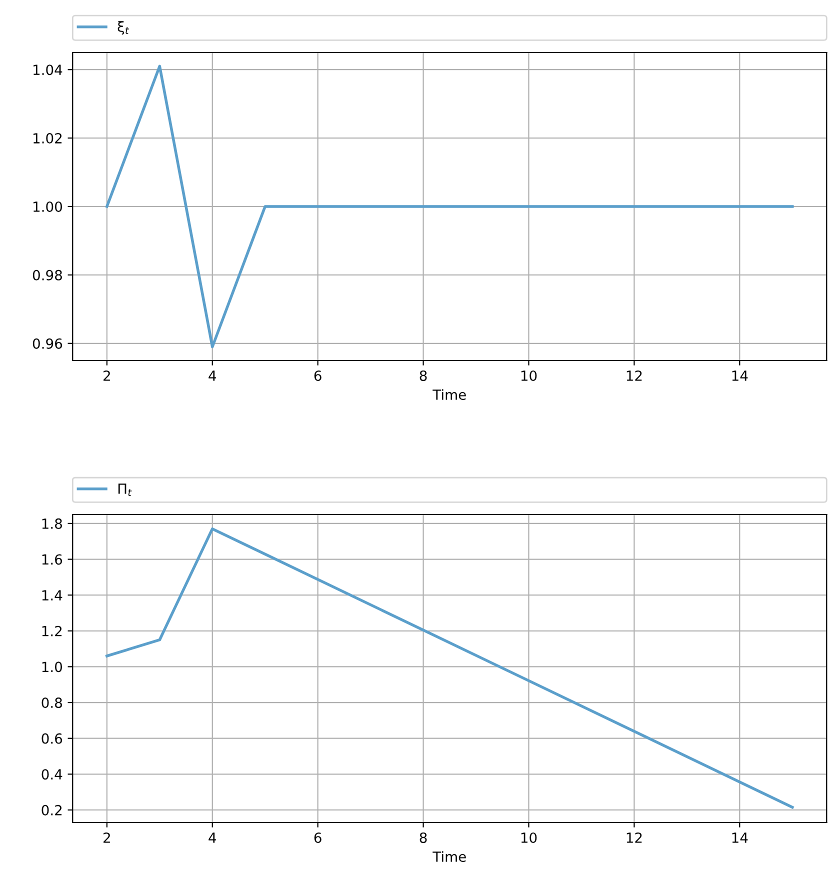 Image resolution: width=835 pixels, height=875 pixels. I want to click on y-tick-label: 0.96, so click(47, 343).